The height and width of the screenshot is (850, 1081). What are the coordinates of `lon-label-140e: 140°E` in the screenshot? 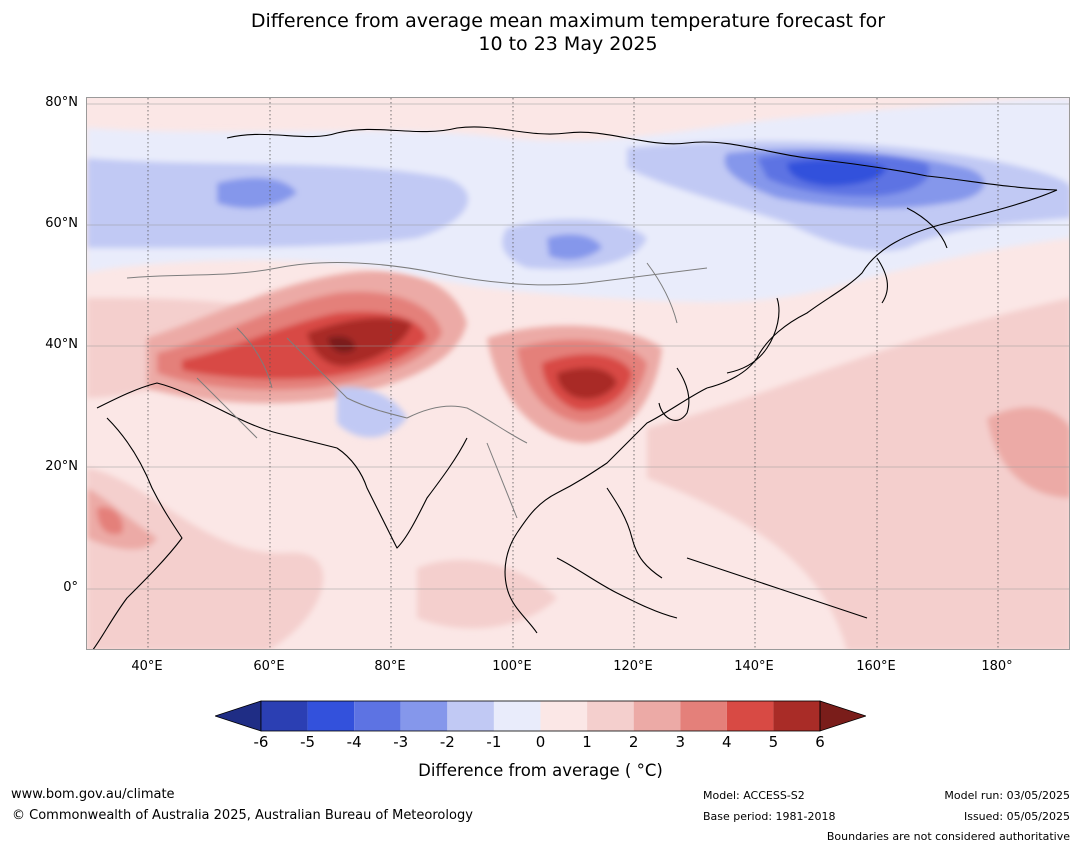 It's located at (754, 666).